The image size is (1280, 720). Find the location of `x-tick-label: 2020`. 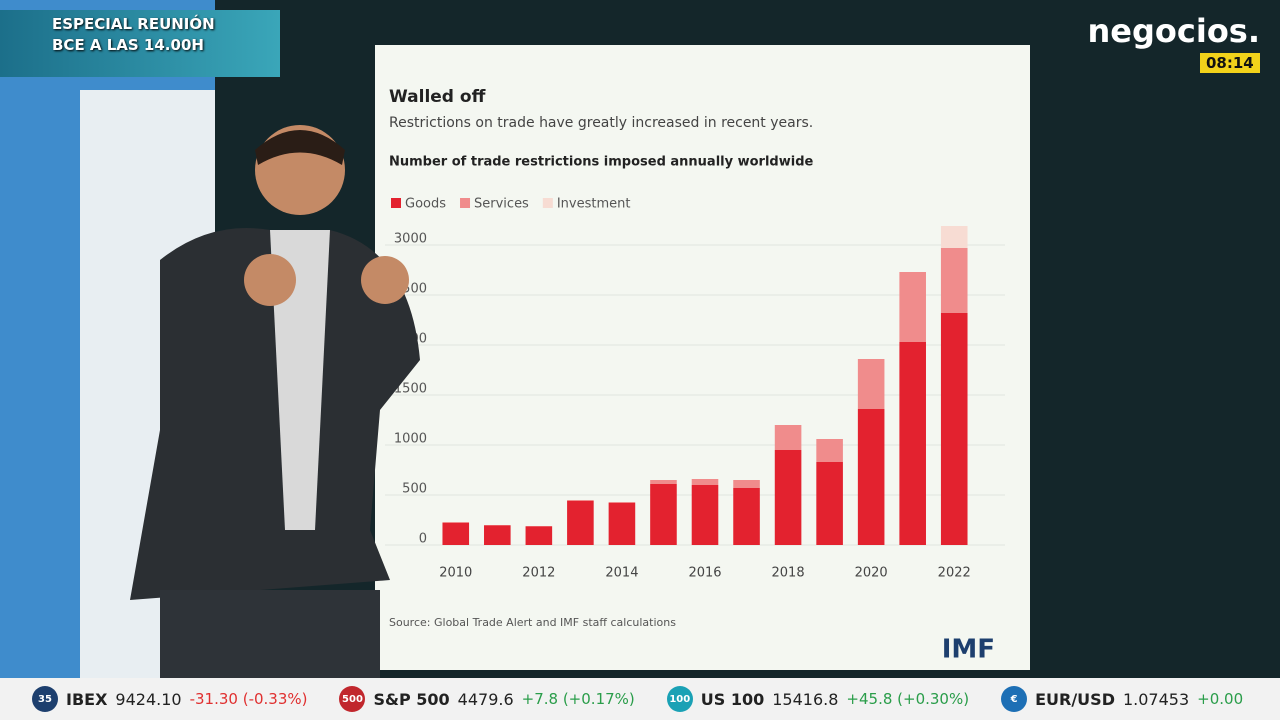

x-tick-label: 2020 is located at coordinates (871, 573).